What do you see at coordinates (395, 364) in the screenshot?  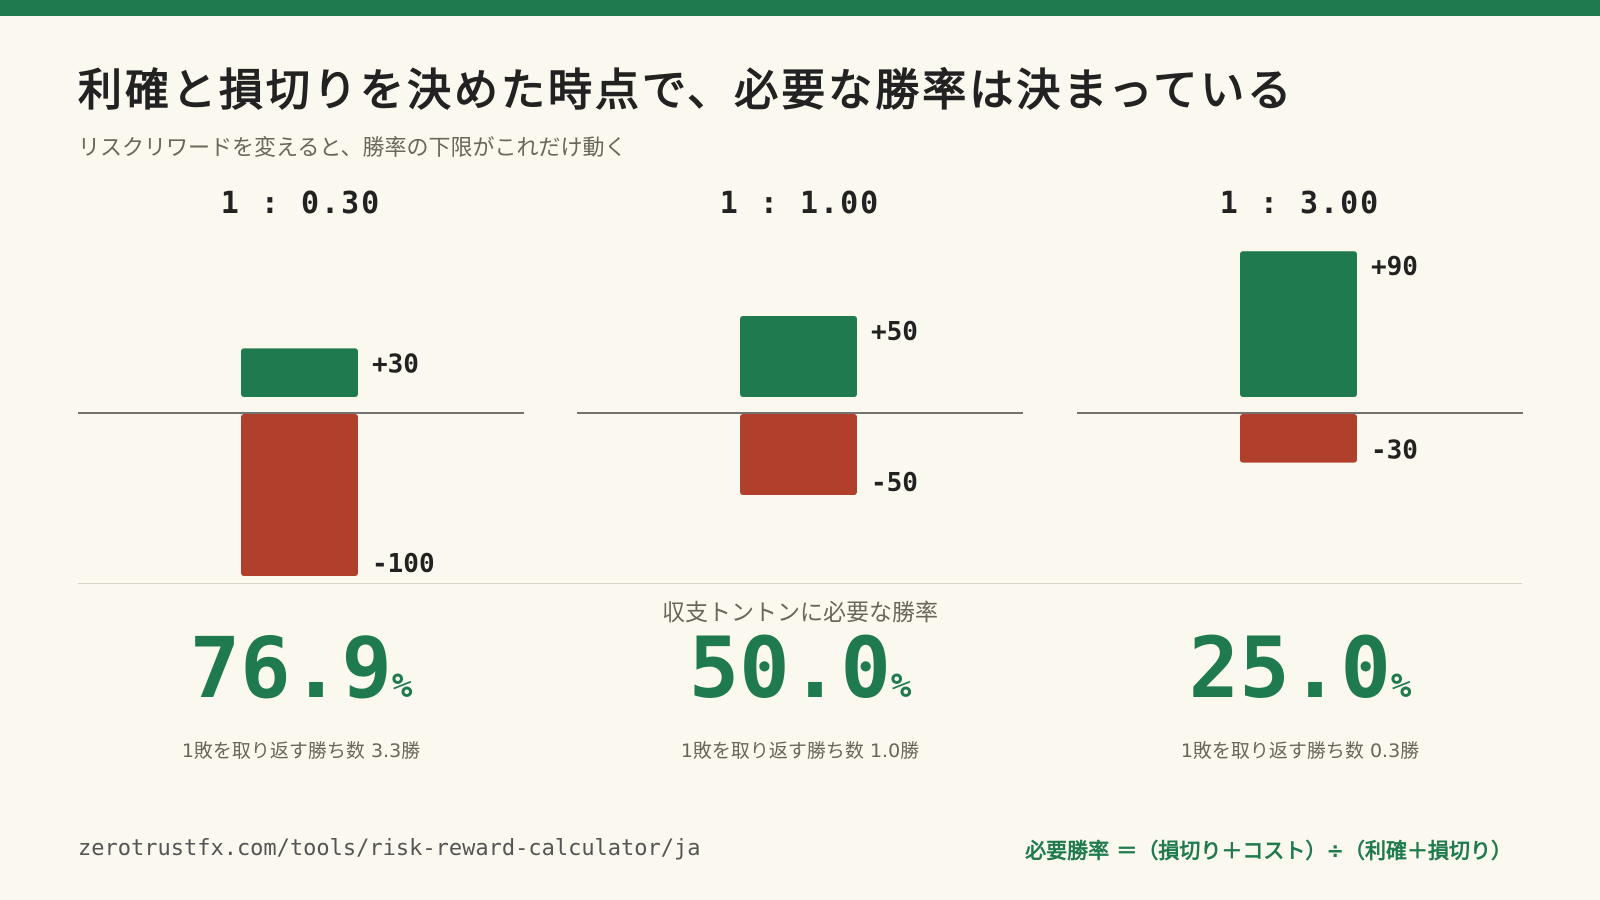 I see `profit-label: +30` at bounding box center [395, 364].